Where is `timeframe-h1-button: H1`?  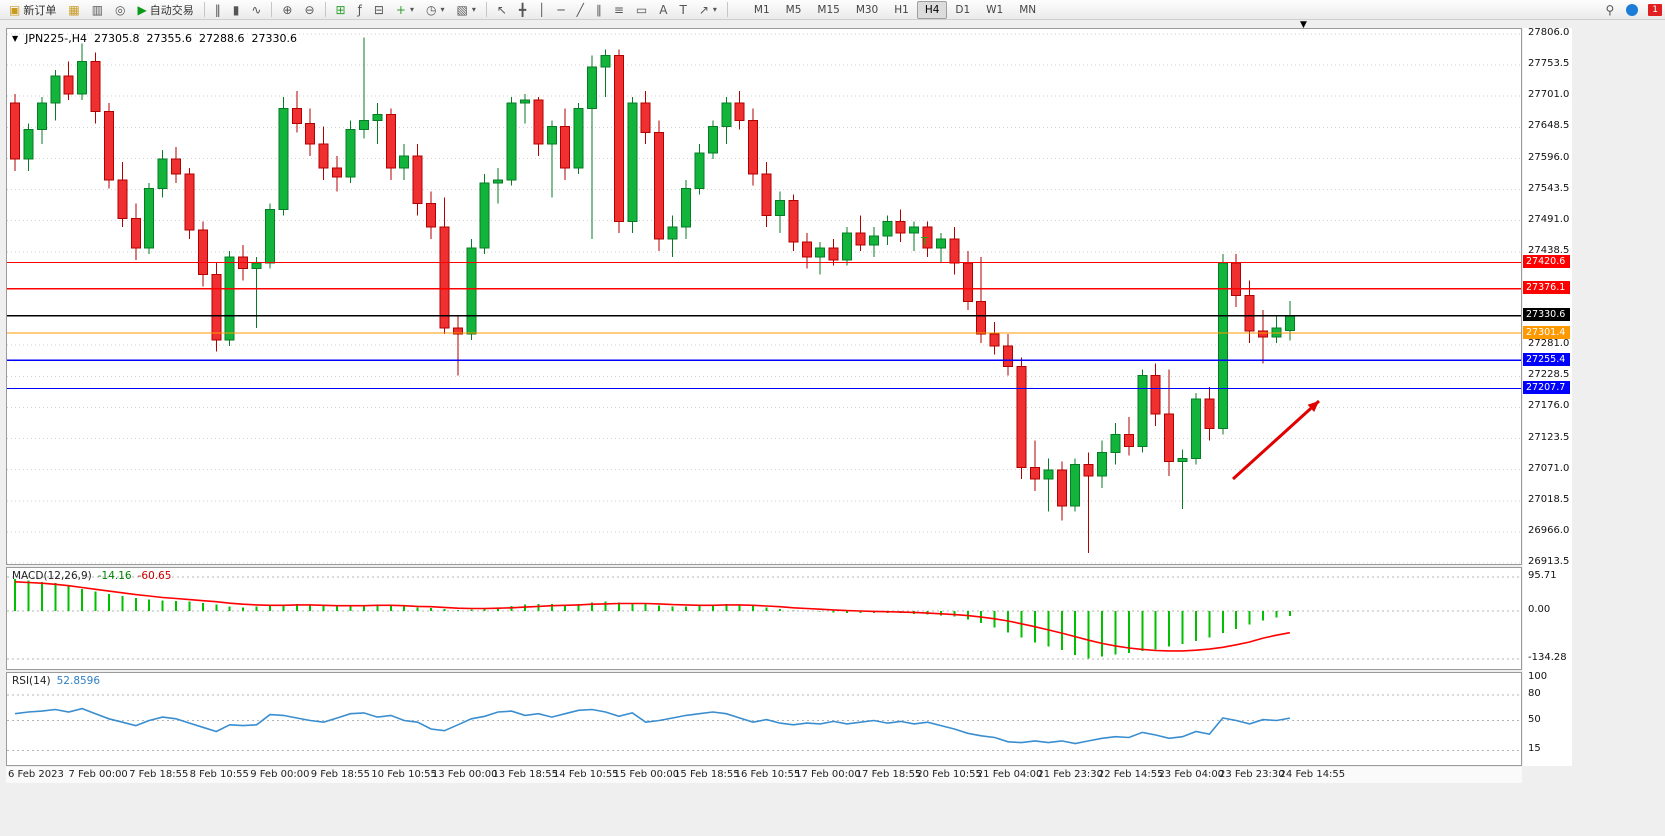
timeframe-h1-button: H1 is located at coordinates (901, 9).